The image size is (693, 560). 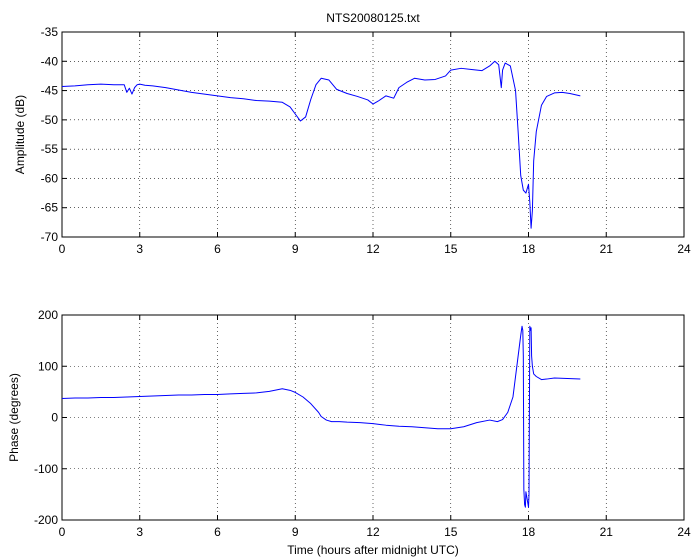 I want to click on y-tick-label: -60, so click(x=50, y=178).